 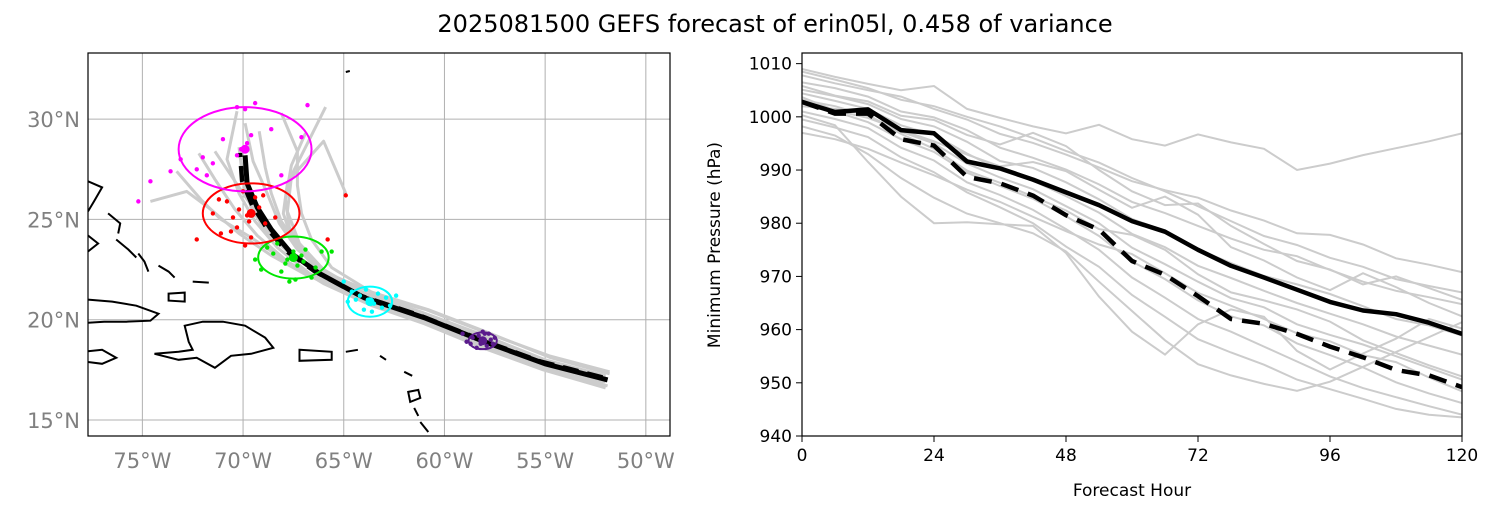 I want to click on y-tick-label: 1000, so click(x=770, y=118).